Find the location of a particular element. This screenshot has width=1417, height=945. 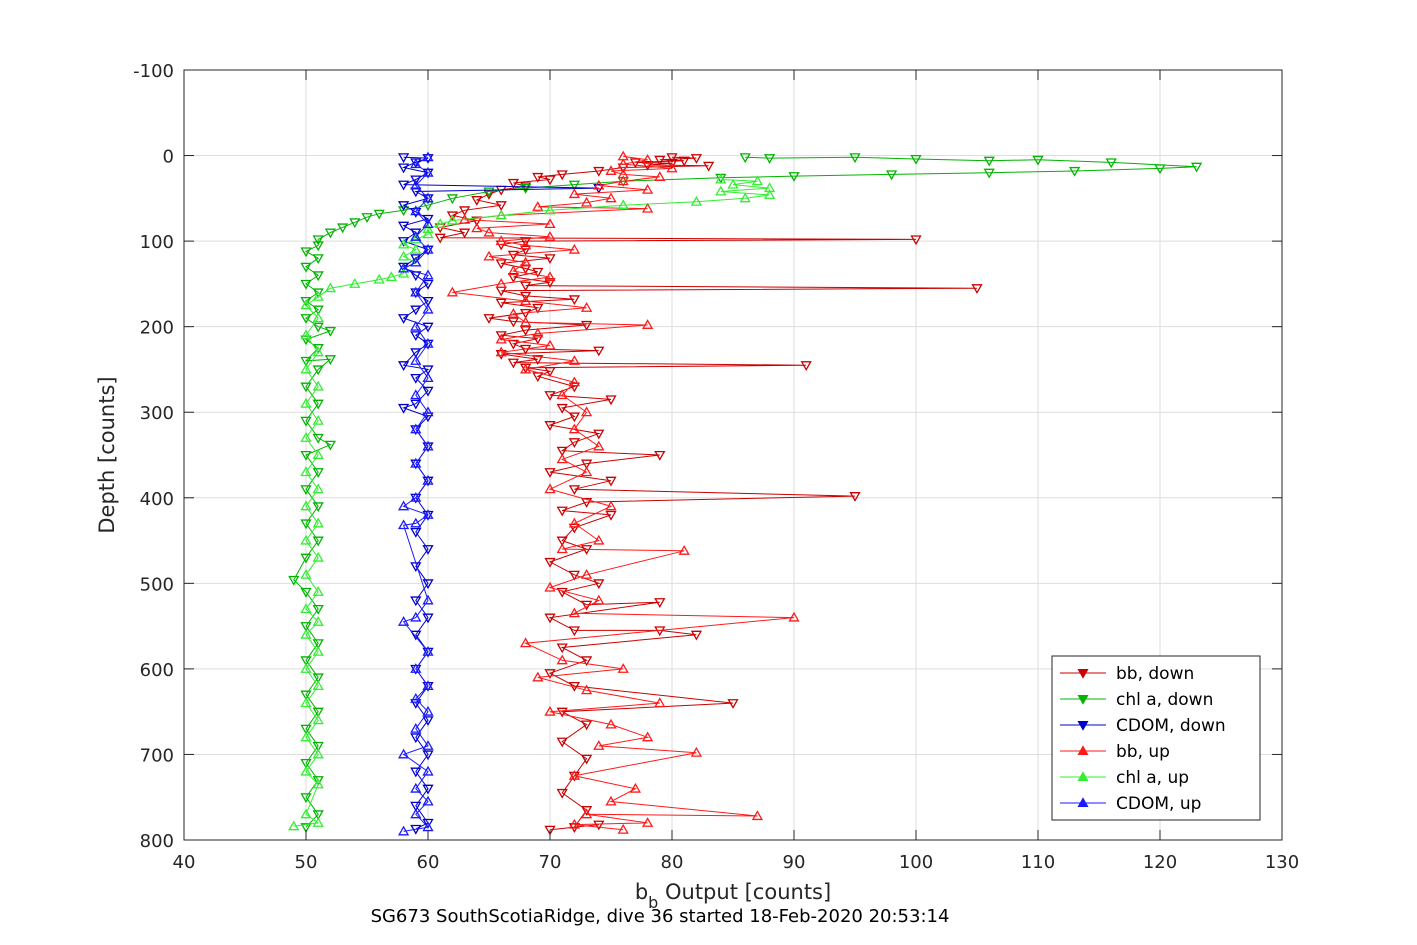

legend-box is located at coordinates (1156, 738).